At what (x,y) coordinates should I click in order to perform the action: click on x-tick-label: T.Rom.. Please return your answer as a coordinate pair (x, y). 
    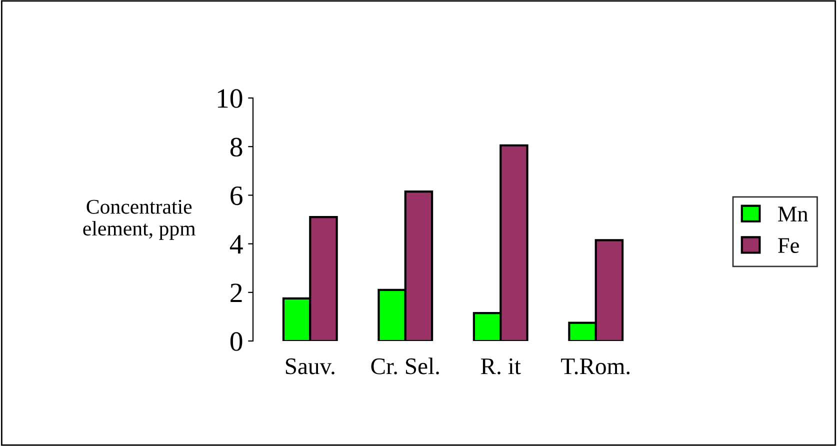
    Looking at the image, I should click on (595, 366).